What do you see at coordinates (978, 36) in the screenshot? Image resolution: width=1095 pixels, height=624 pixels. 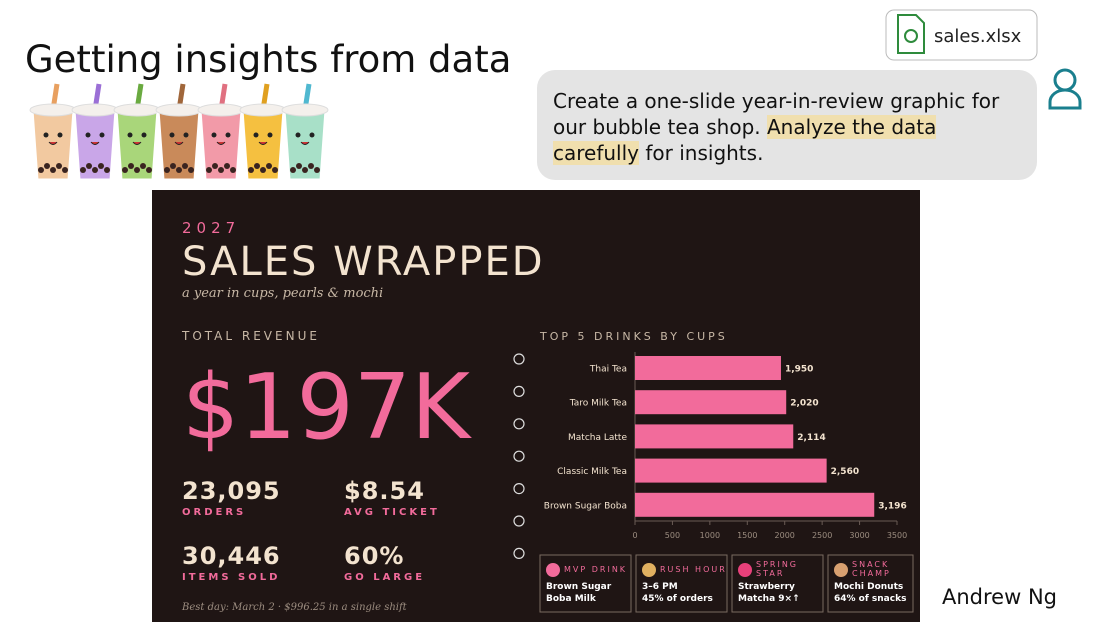 I see `file-name: sales.xlsx` at bounding box center [978, 36].